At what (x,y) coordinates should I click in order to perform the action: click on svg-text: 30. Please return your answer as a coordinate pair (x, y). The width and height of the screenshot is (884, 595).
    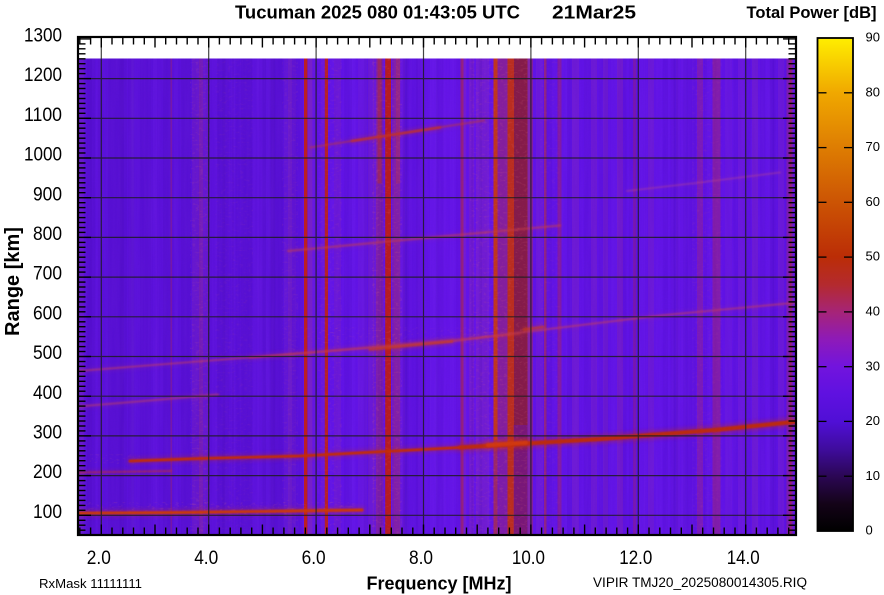
    Looking at the image, I should click on (873, 365).